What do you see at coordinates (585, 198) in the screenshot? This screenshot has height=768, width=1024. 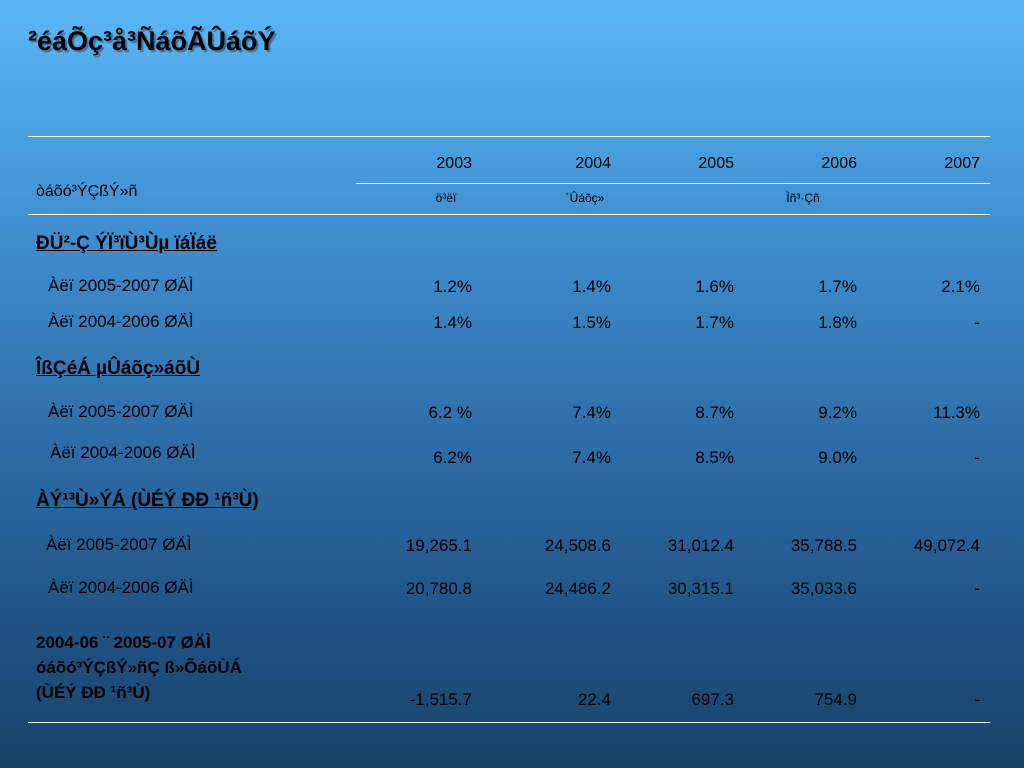 I see `subheader-2004: ´Ûáõç»` at bounding box center [585, 198].